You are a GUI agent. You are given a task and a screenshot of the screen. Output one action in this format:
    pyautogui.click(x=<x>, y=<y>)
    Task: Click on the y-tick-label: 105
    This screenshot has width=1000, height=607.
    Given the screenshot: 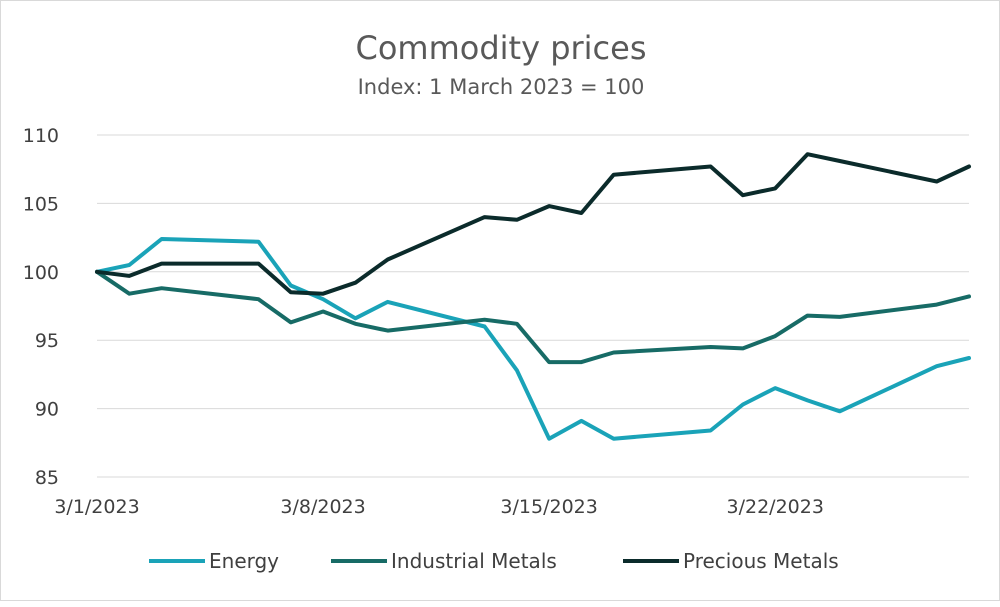 What is the action you would take?
    pyautogui.click(x=41, y=204)
    